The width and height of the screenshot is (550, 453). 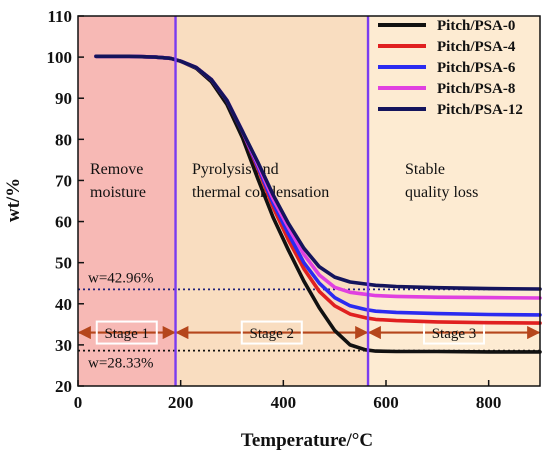 I want to click on x-axis-label: Temperature/°C, so click(x=307, y=440).